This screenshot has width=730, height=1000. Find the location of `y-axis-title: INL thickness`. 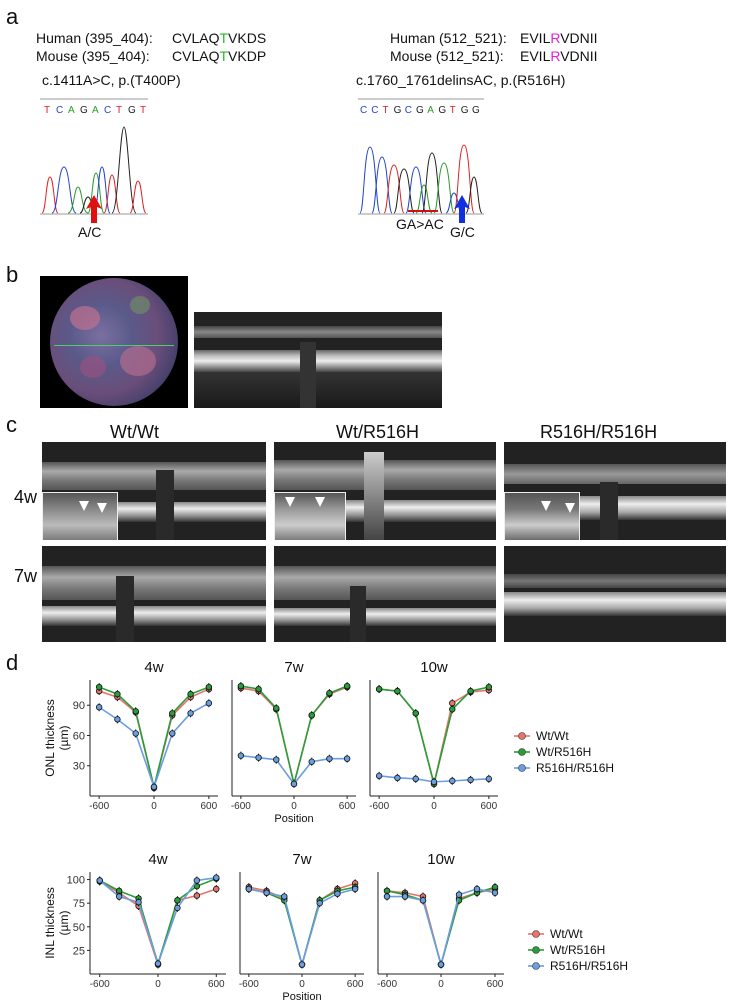

y-axis-title: INL thickness is located at coordinates (50, 923).